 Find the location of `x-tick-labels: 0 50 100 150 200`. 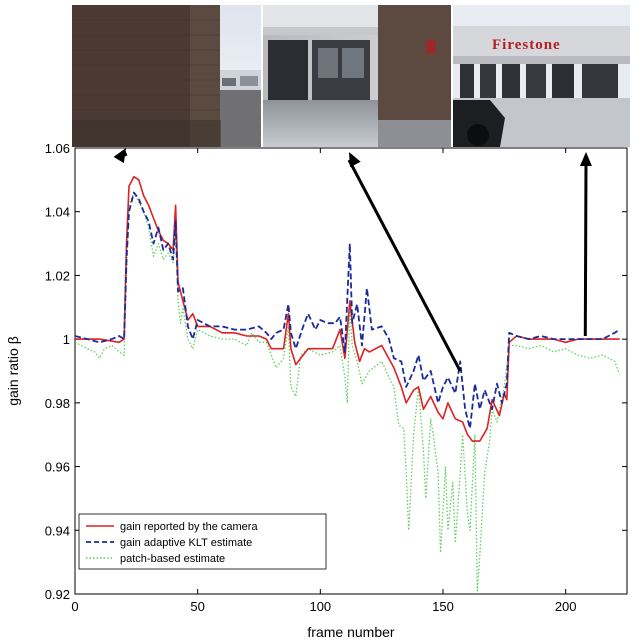

x-tick-labels: 0 50 100 150 200 is located at coordinates (323, 606).